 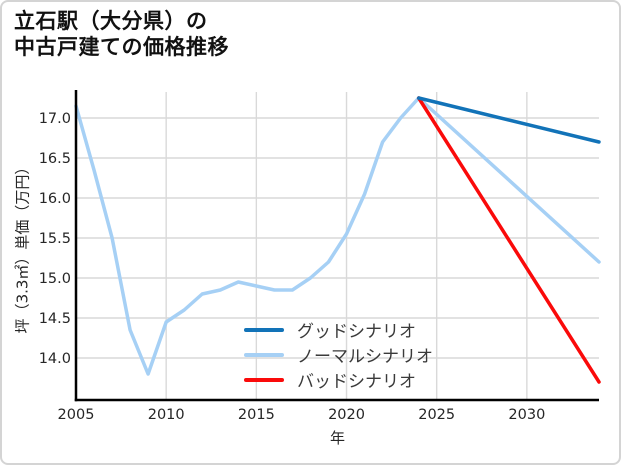 What do you see at coordinates (337, 438) in the screenshot?
I see `x-axis-label: 年` at bounding box center [337, 438].